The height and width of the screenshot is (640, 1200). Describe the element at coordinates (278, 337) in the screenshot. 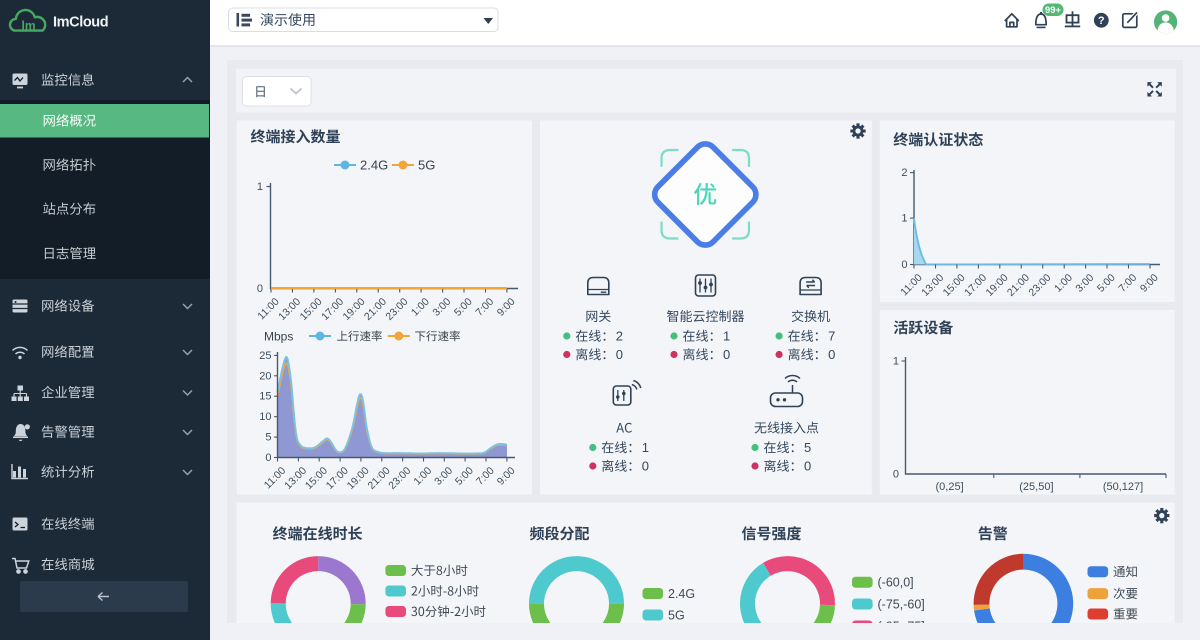

I see `svg-text: Mbps` at that location.